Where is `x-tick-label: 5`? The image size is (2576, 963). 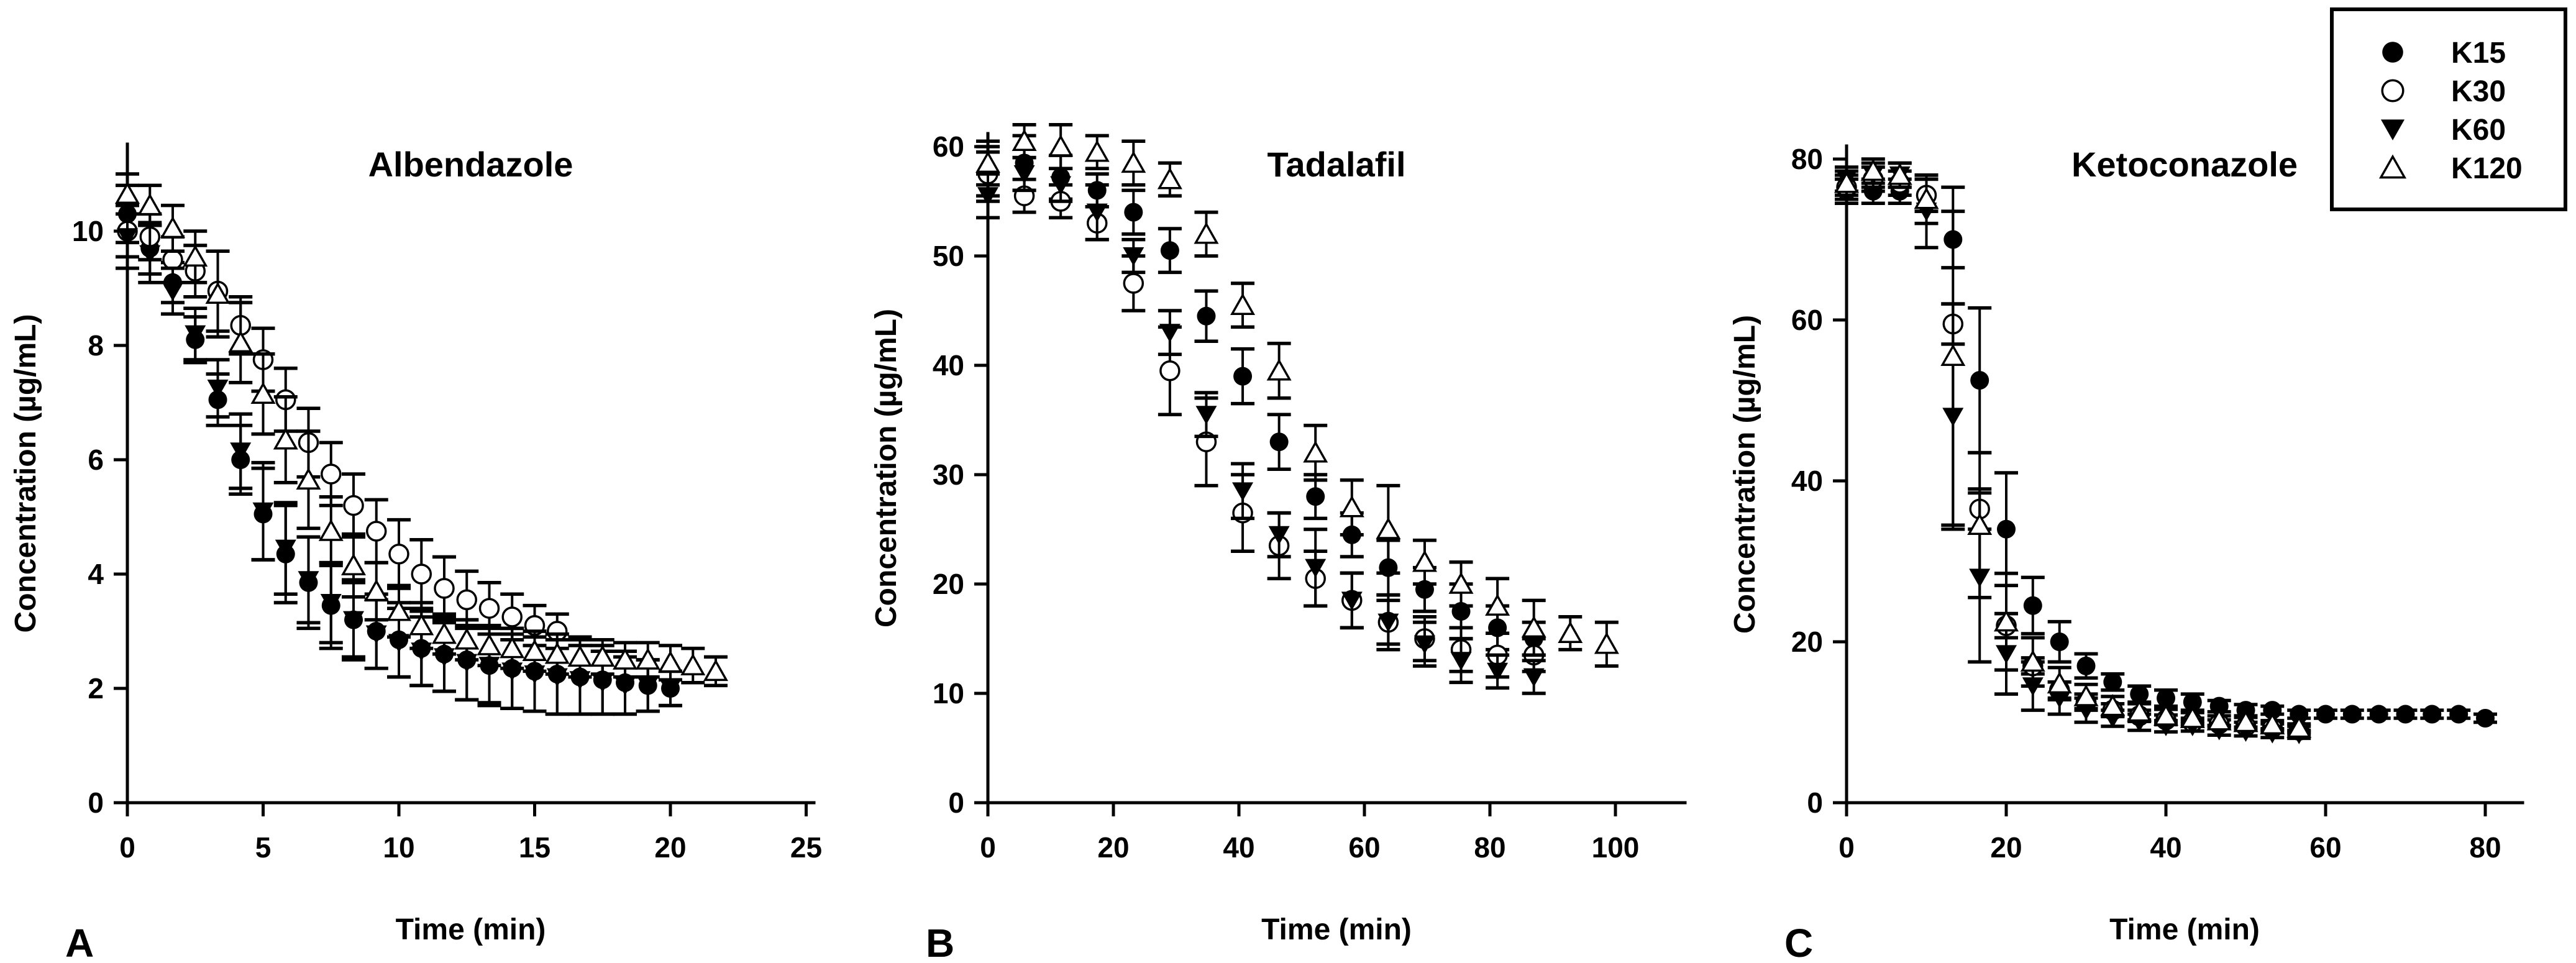 x-tick-label: 5 is located at coordinates (263, 848).